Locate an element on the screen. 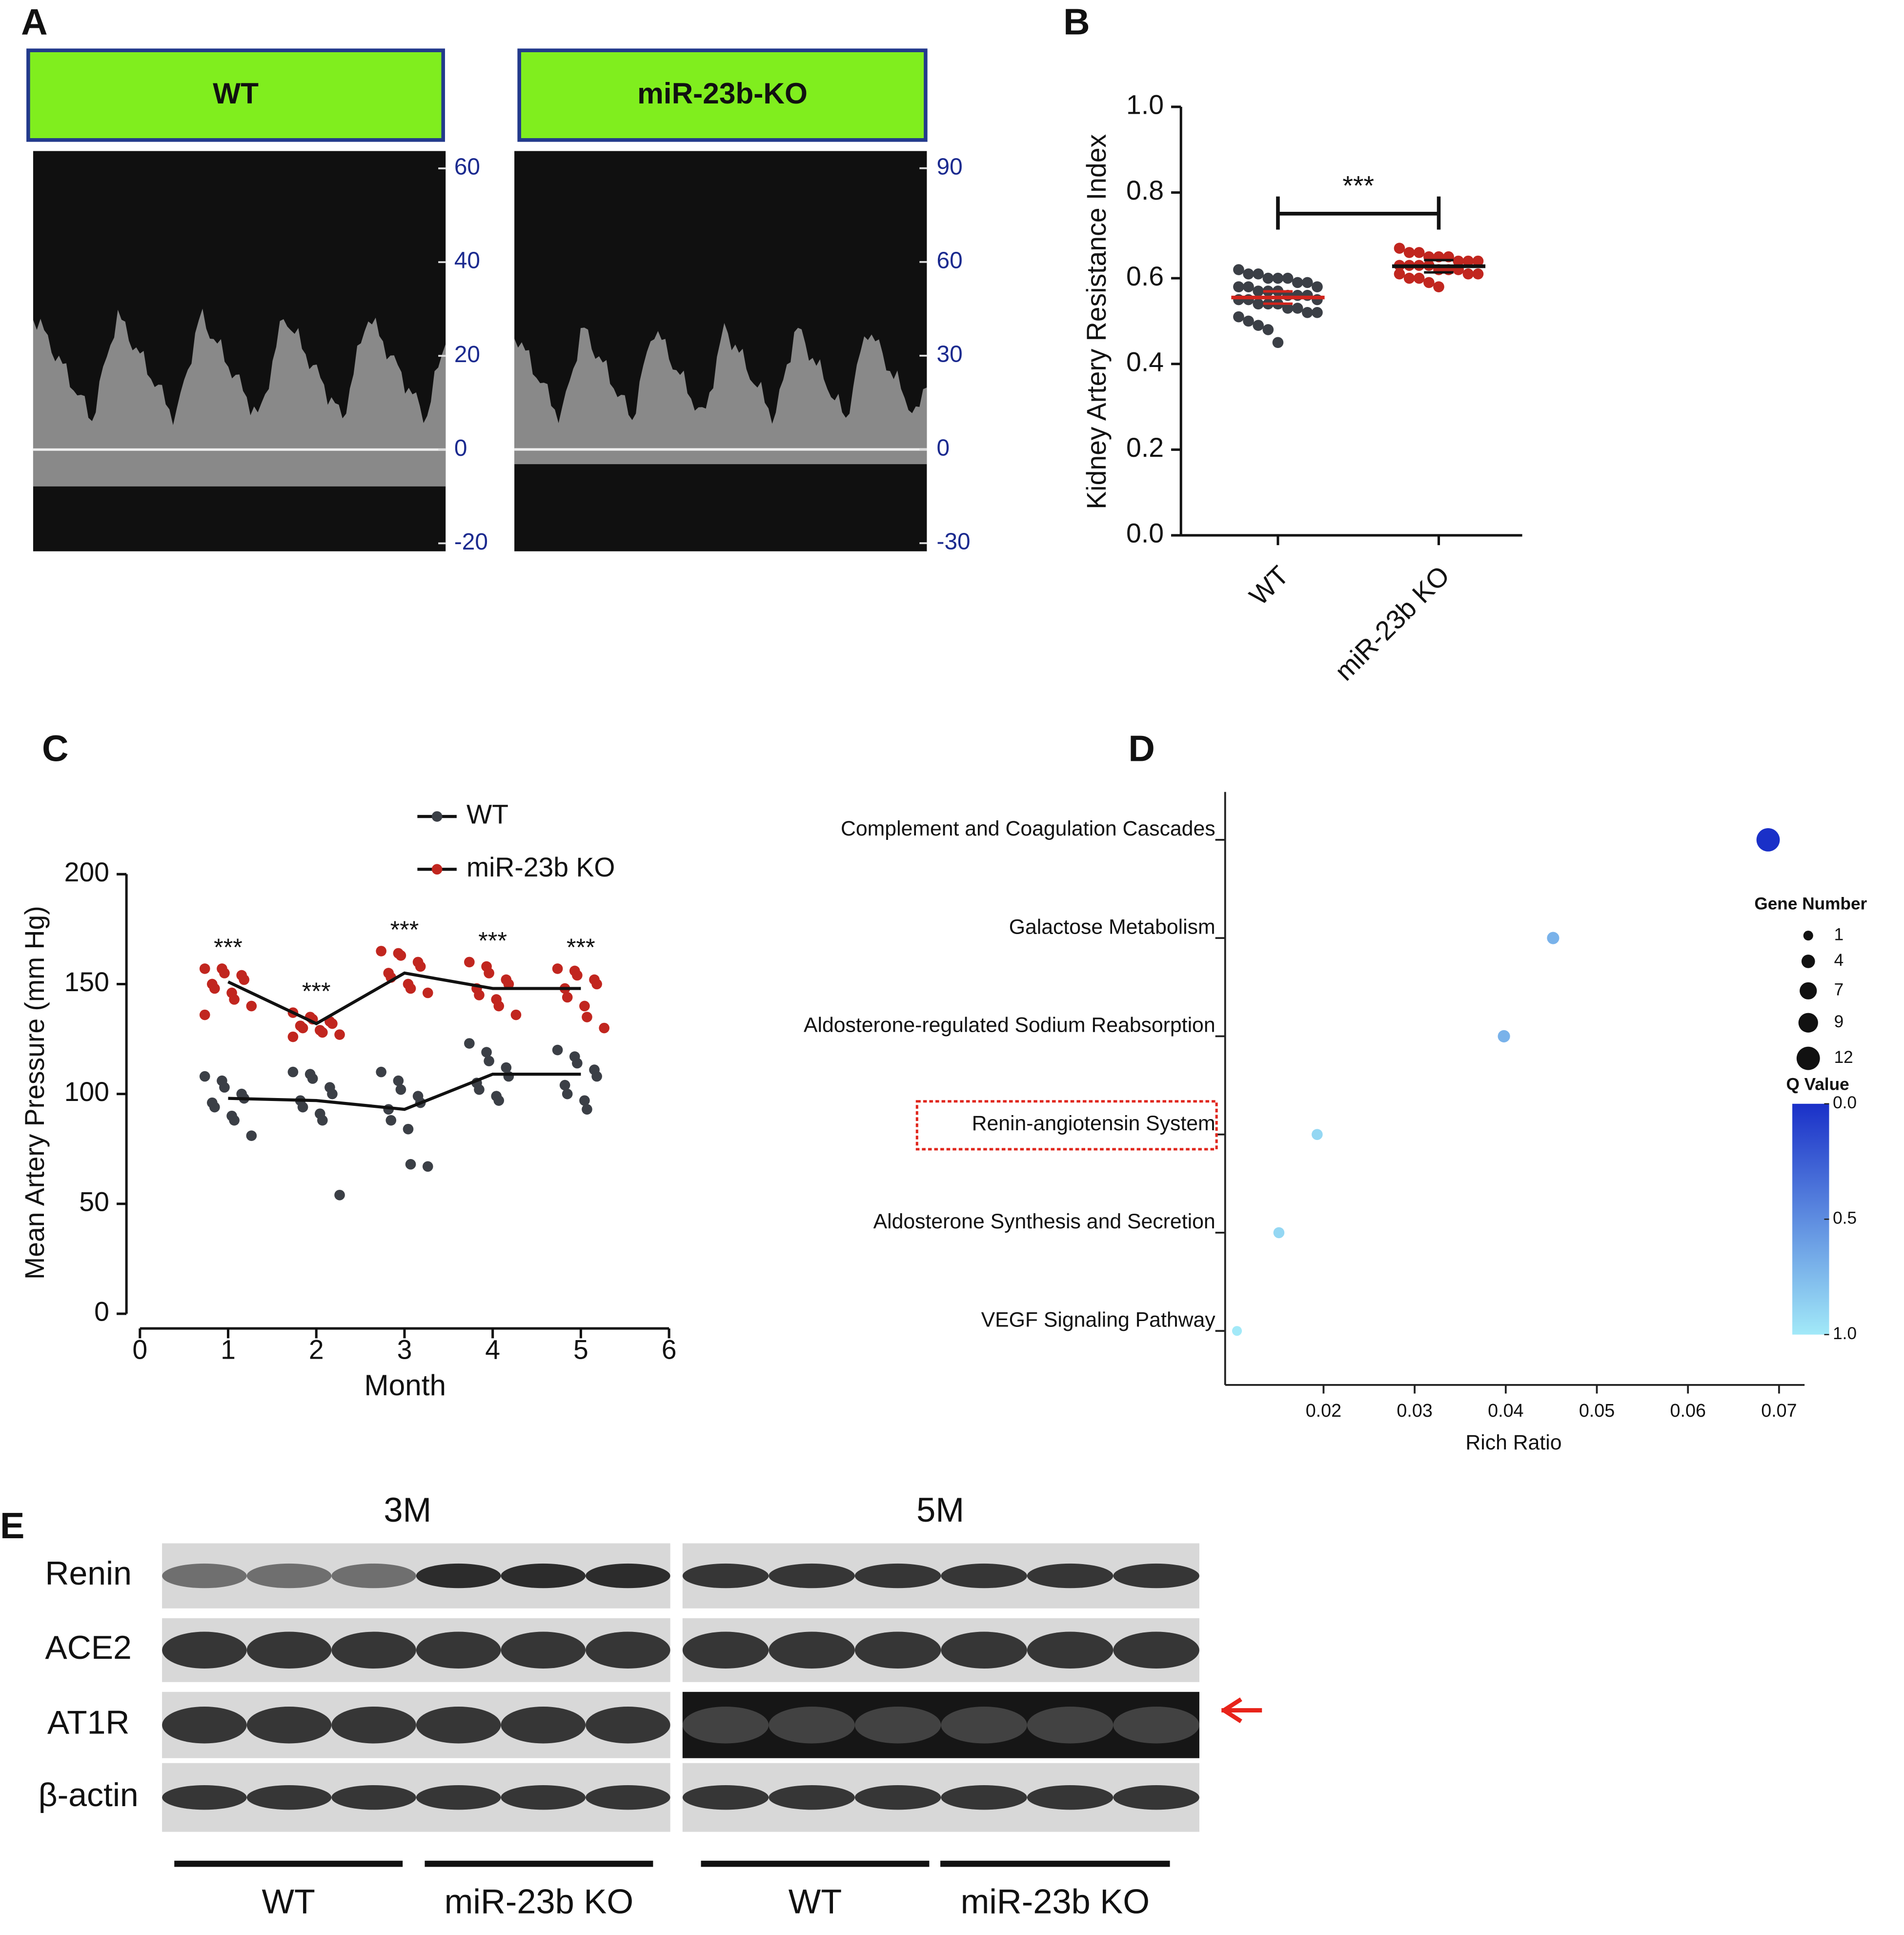 The image size is (1904, 1935). y-tick-label: 50 is located at coordinates (94, 1201).